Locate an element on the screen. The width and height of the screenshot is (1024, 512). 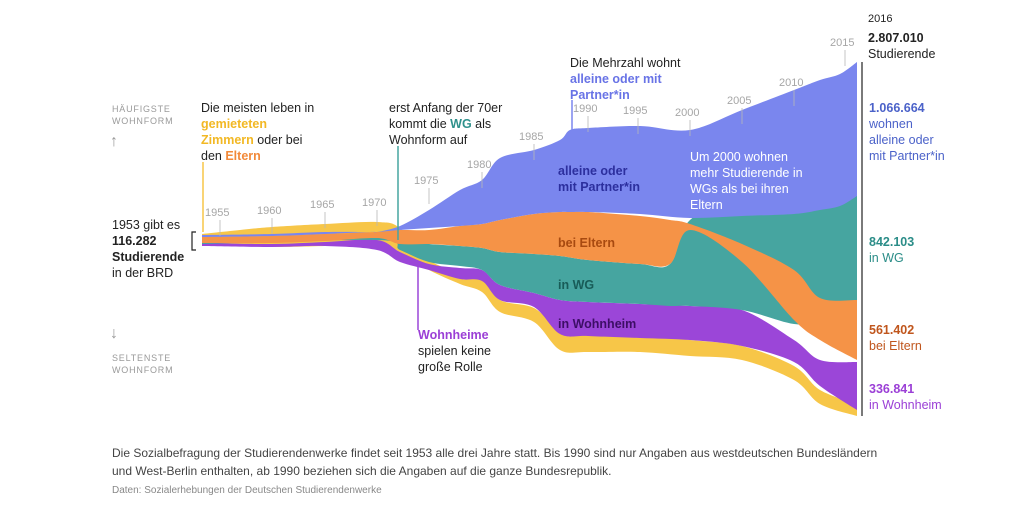
end-label-alleine-3: mit Partner*in is located at coordinates (907, 156).